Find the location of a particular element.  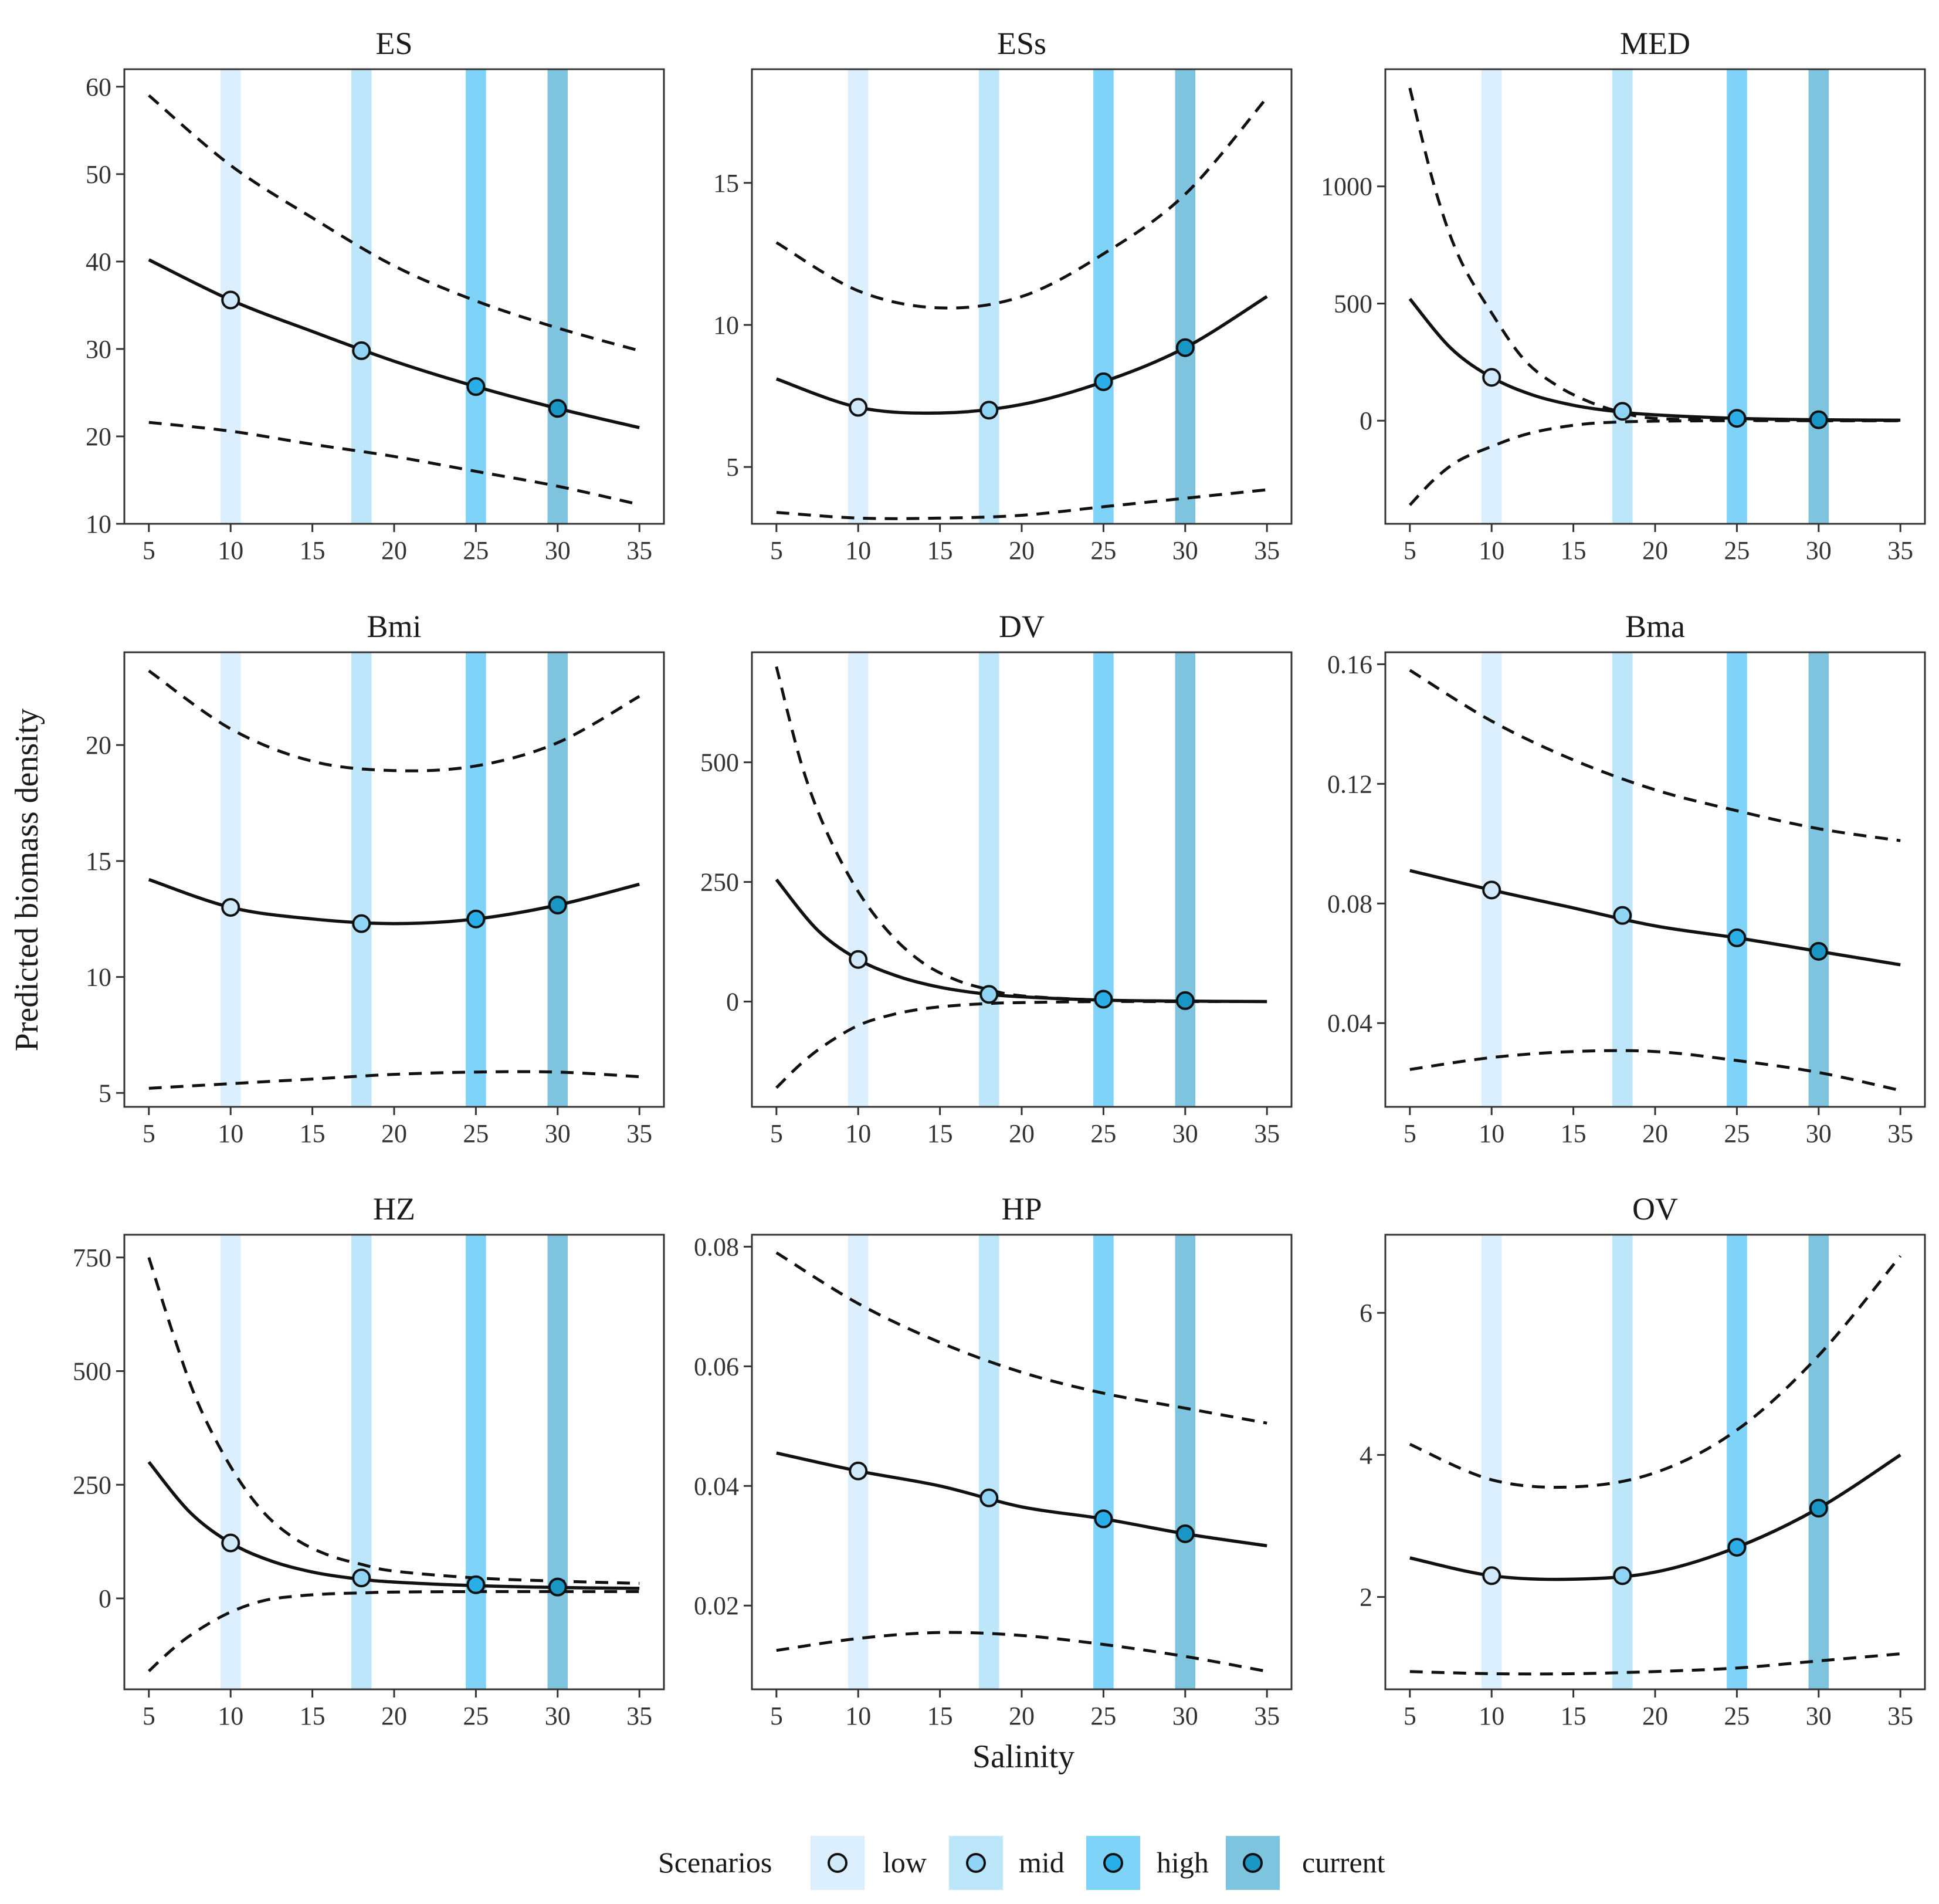

panel-hp: HP 5 10 15 20 25 30 35 0.02 0.04 0.06 0.08 is located at coordinates (993, 1460).